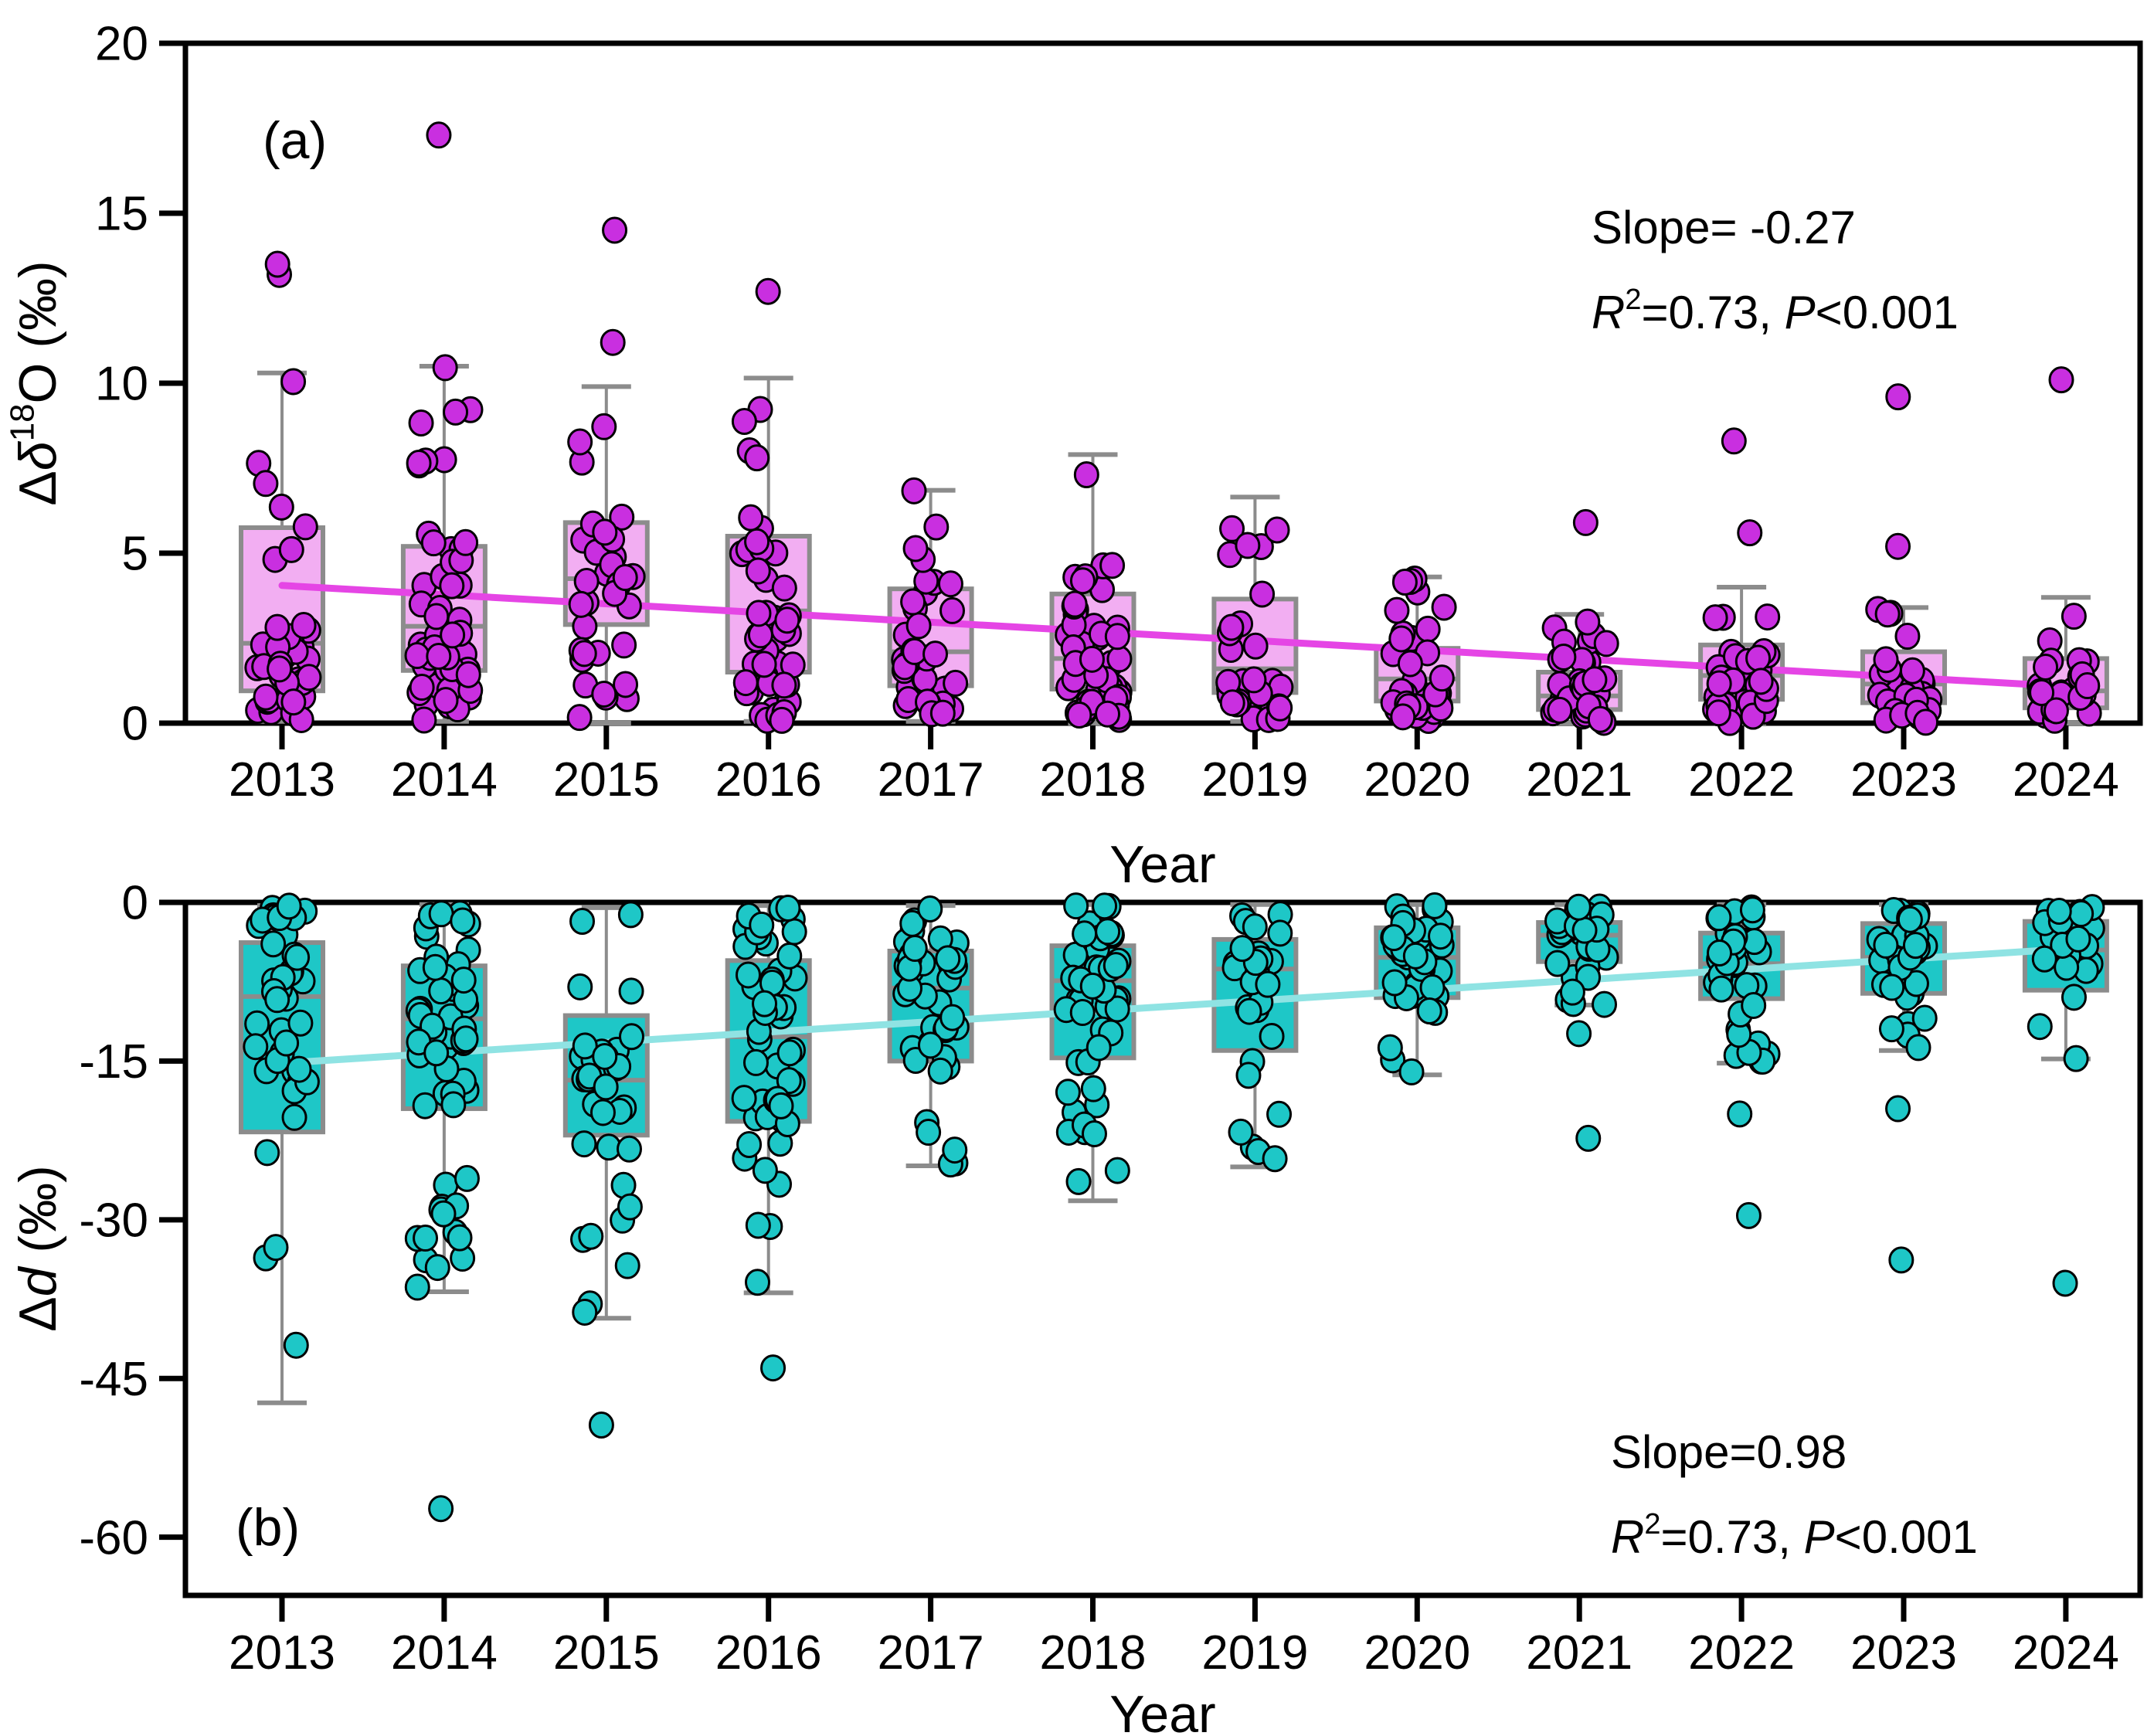 The height and width of the screenshot is (1736, 2154). What do you see at coordinates (135, 554) in the screenshot?
I see `y-tick-label: 5` at bounding box center [135, 554].